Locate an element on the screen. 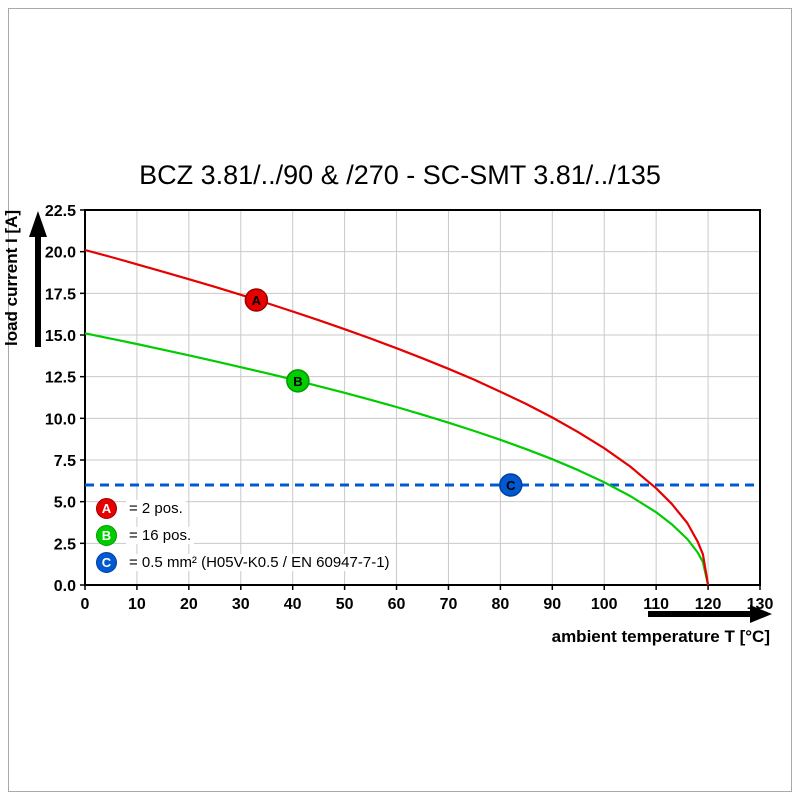 The image size is (800, 800). x-tick-label: 20 is located at coordinates (189, 604).